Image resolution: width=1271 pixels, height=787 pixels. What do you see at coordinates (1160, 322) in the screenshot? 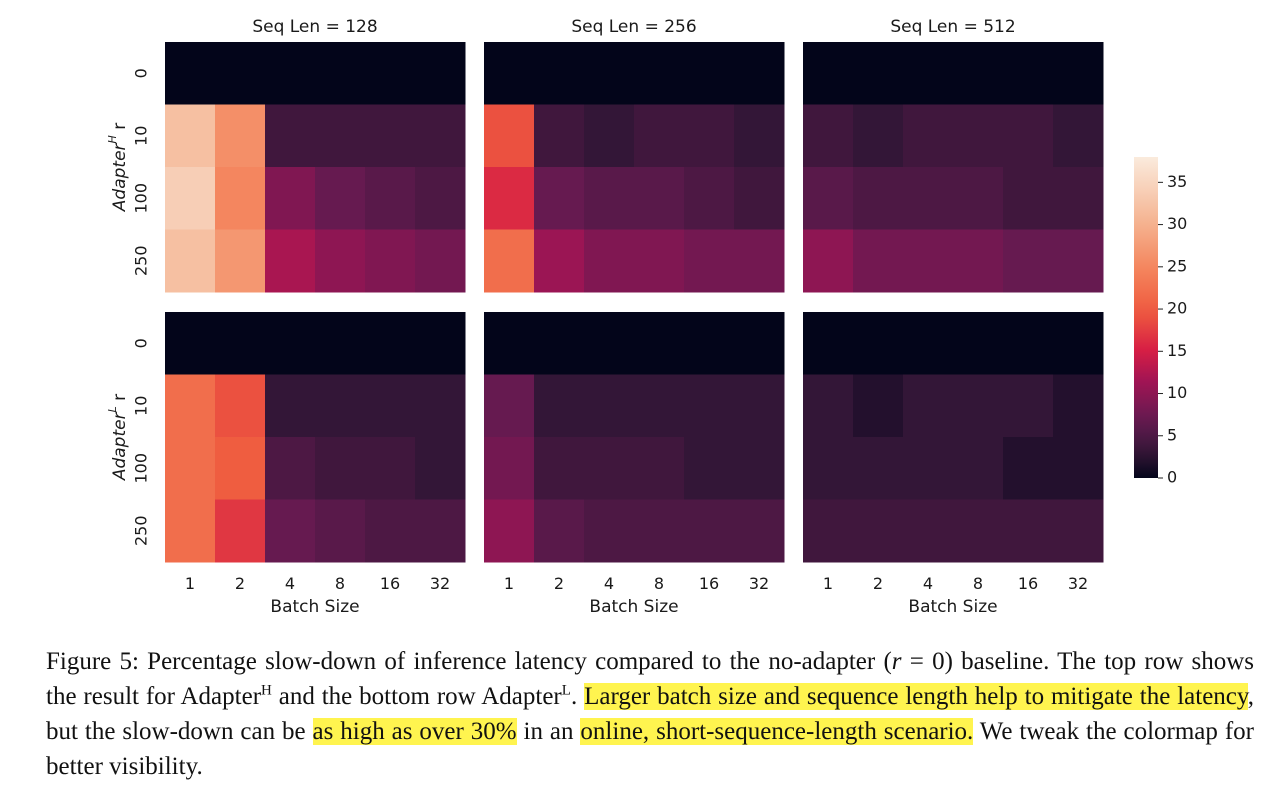
I see `colorbar: 0 5 10 15 20 25 30 35` at bounding box center [1160, 322].